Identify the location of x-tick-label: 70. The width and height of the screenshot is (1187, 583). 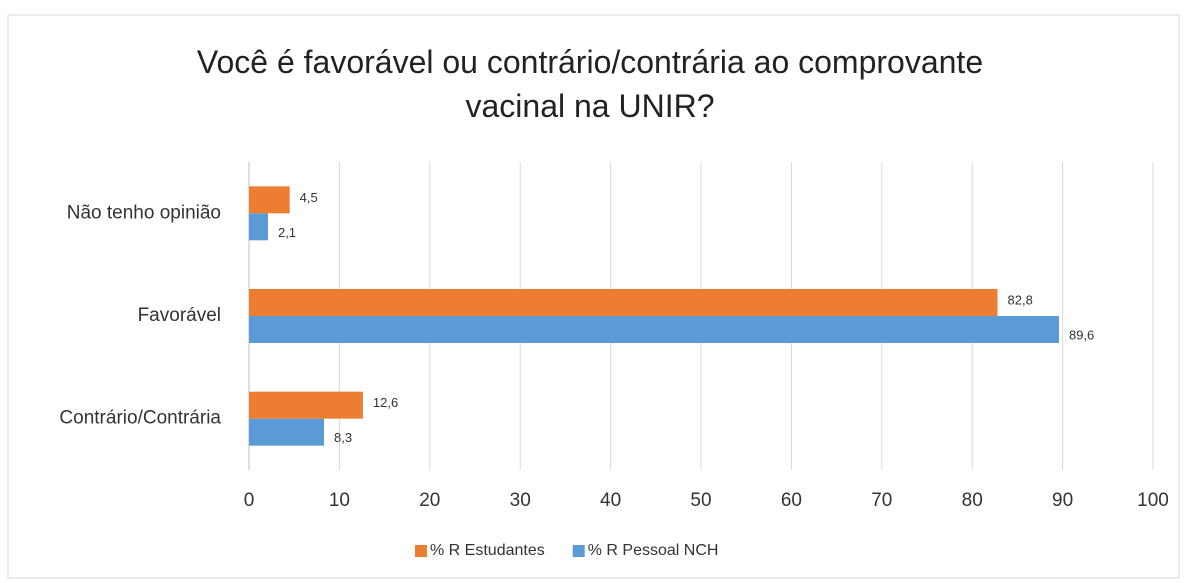
(881, 500).